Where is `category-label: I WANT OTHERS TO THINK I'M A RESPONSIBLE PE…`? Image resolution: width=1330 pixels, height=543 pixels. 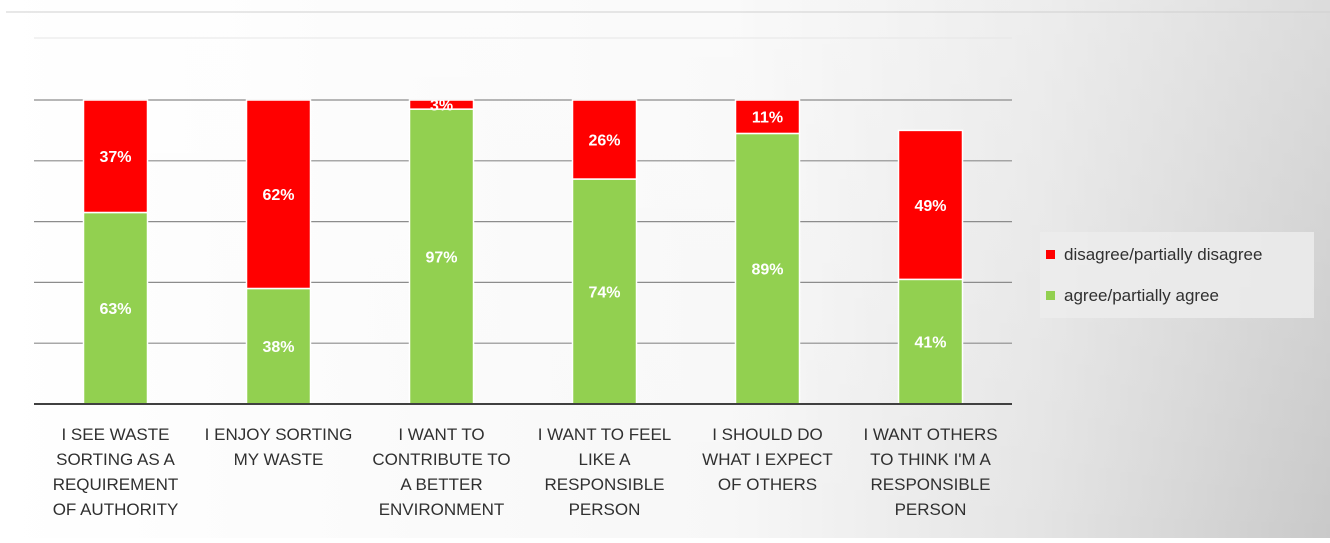
category-label: I WANT OTHERS TO THINK I'M A RESPONSIBLE PE… is located at coordinates (930, 472).